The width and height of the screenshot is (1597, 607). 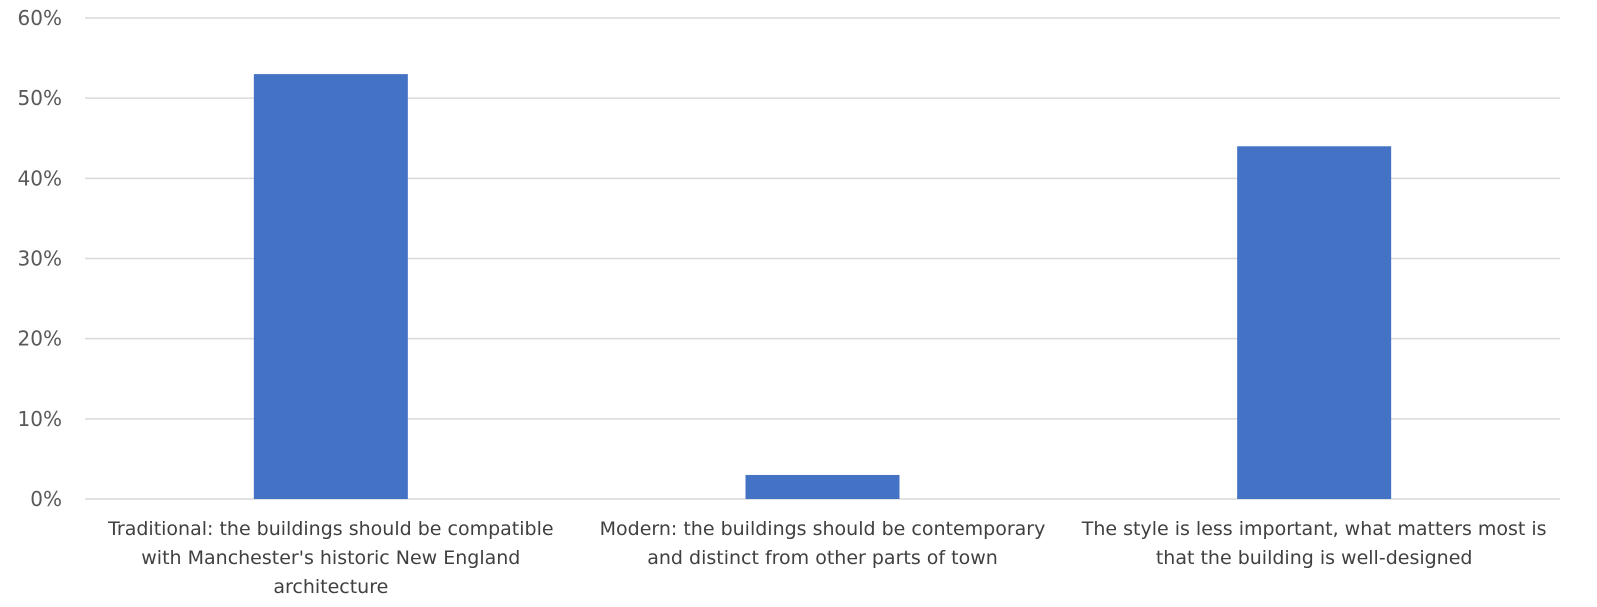 I want to click on y-tick-label: 40%, so click(x=40, y=178).